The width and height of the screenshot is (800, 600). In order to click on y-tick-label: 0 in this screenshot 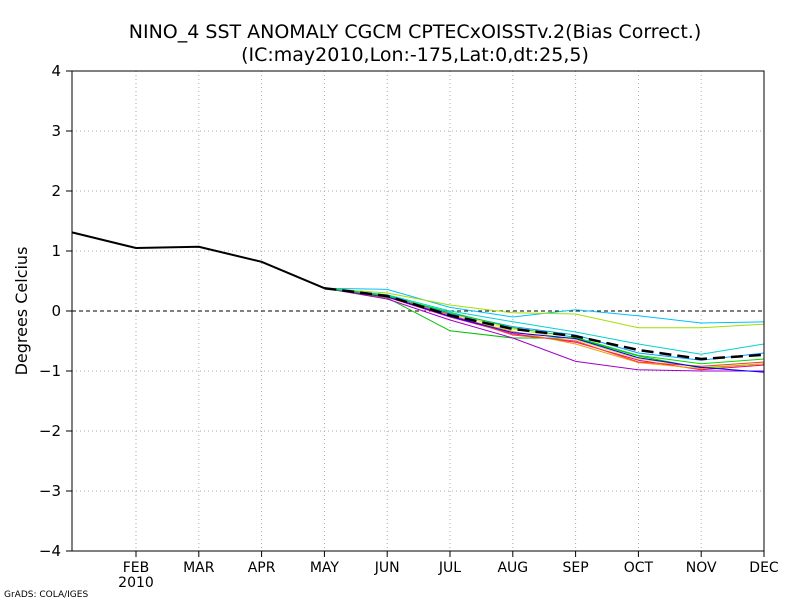, I will do `click(56, 311)`.